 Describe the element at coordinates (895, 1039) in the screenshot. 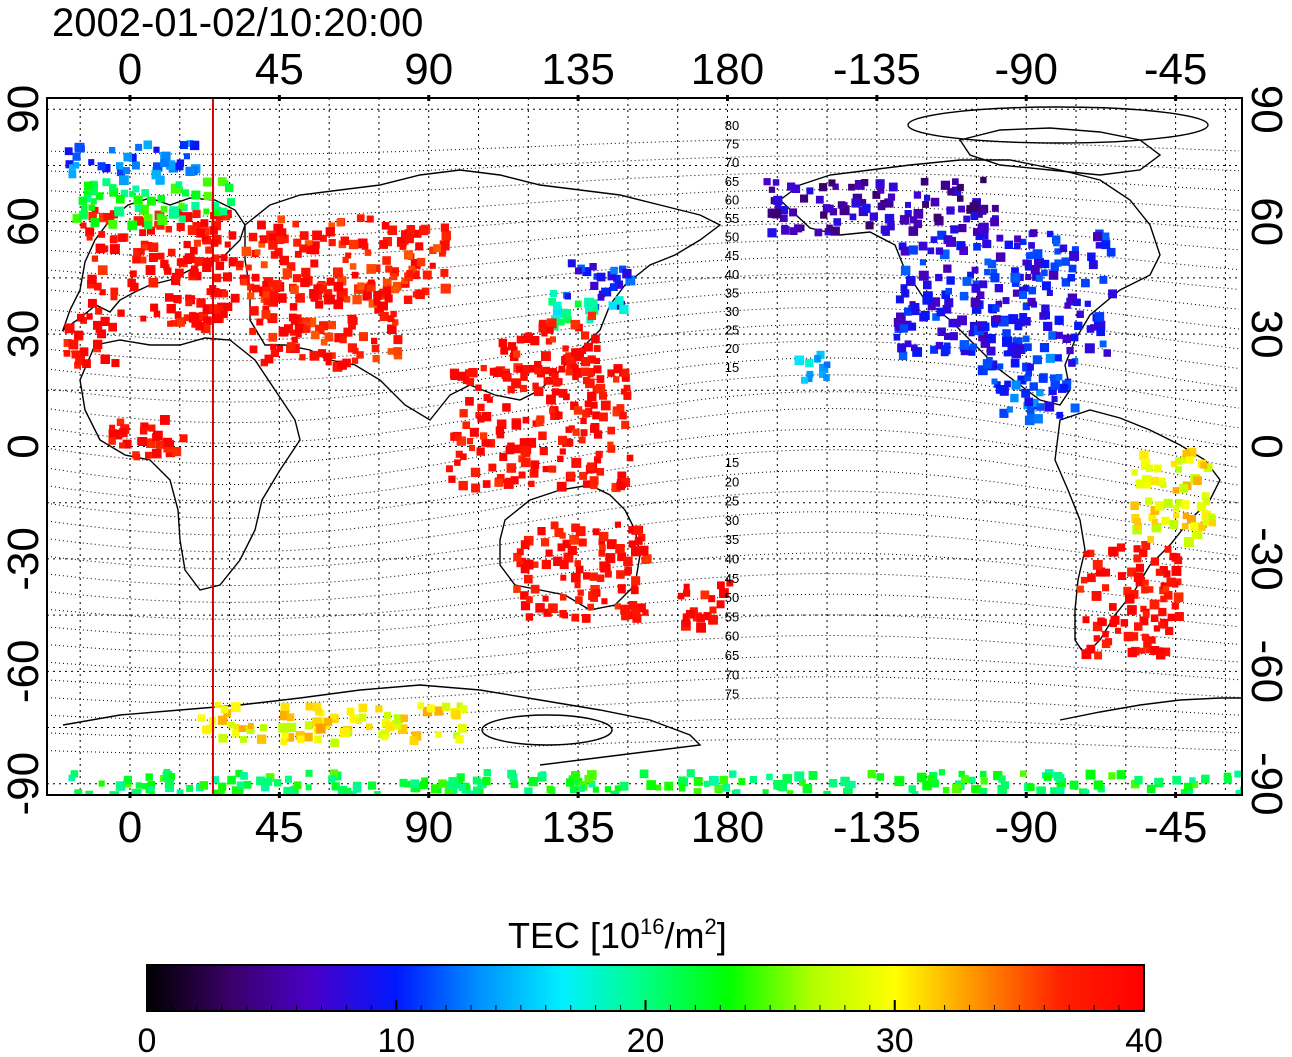

I see `colorbar-tick-label: 30` at that location.